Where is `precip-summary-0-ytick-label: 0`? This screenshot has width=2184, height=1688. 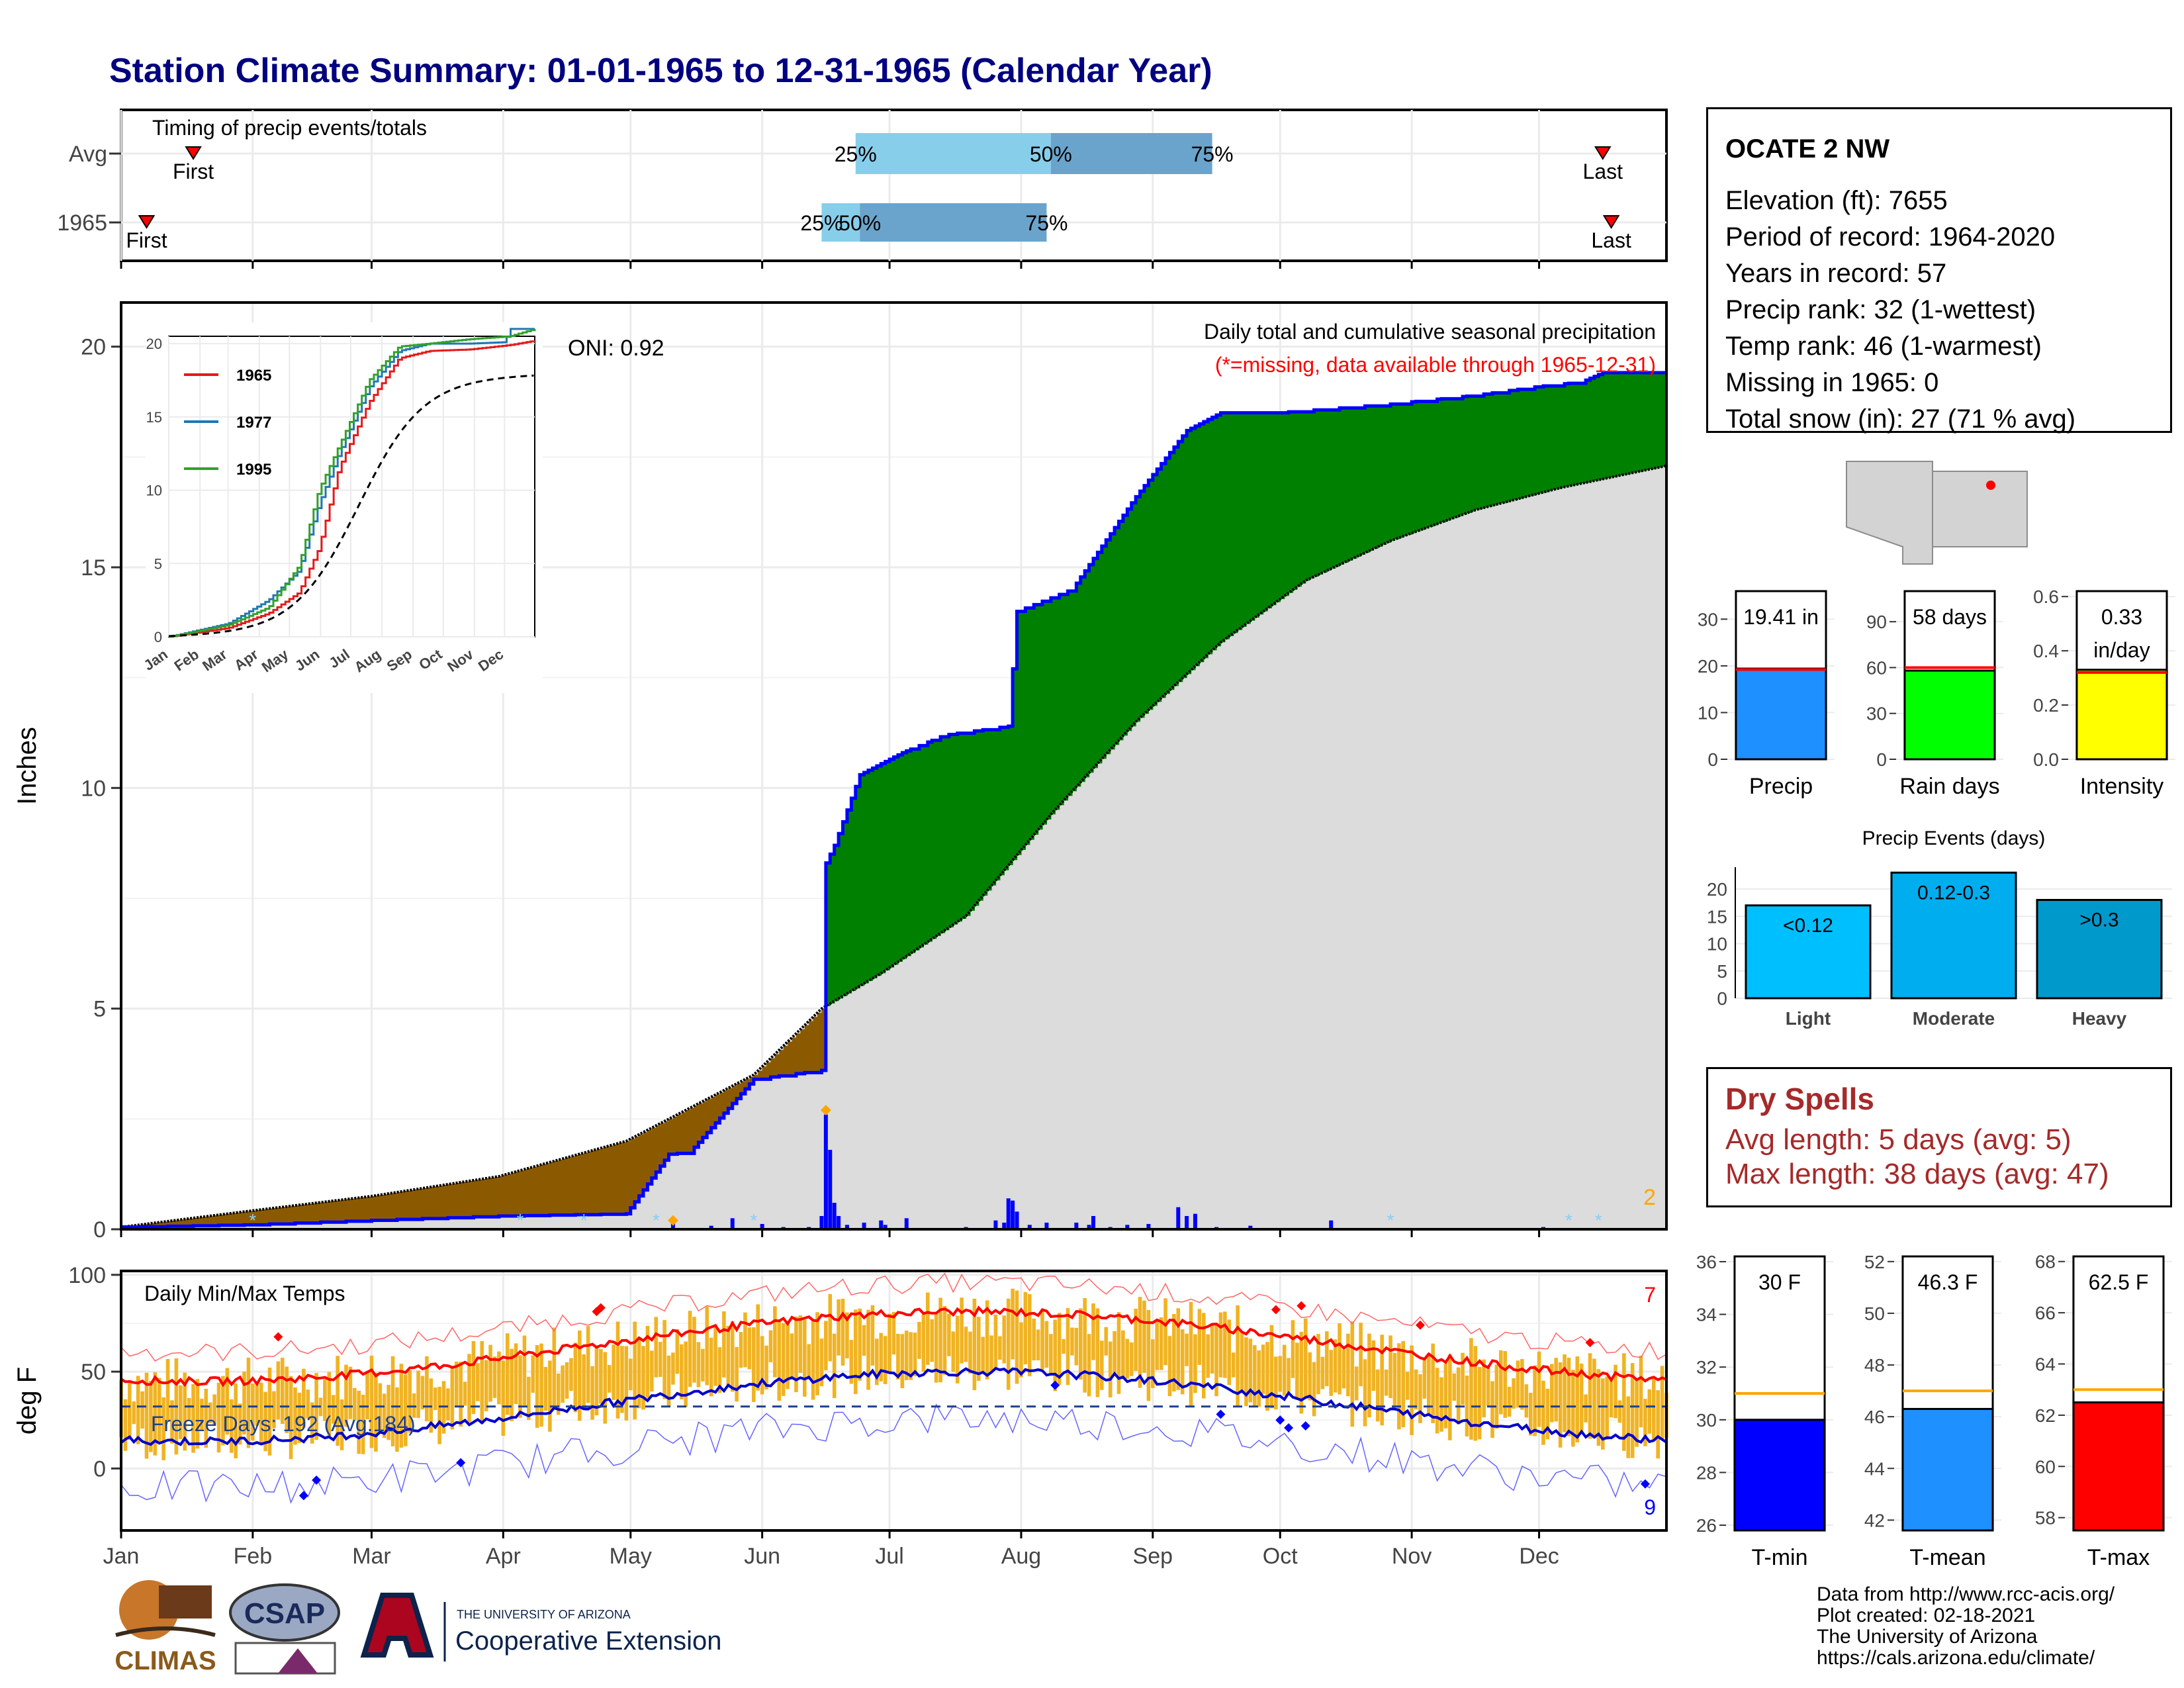 precip-summary-0-ytick-label: 0 is located at coordinates (1712, 759).